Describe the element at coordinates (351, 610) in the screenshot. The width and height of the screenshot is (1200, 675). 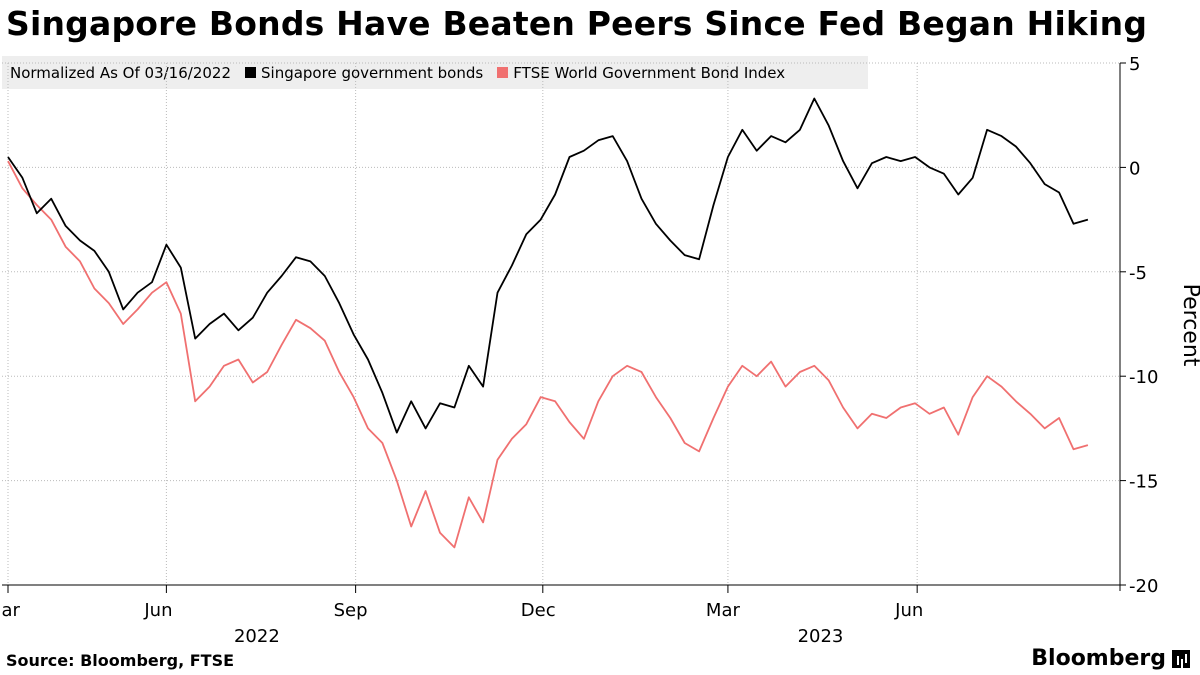
I see `x-tick-label: Sep` at that location.